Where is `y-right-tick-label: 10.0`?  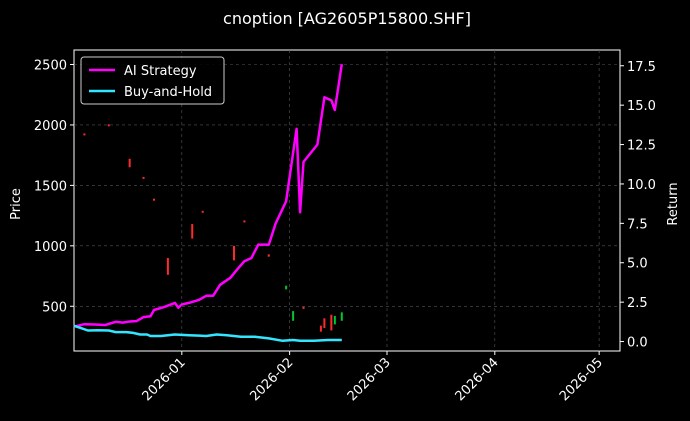 y-right-tick-label: 10.0 is located at coordinates (641, 185).